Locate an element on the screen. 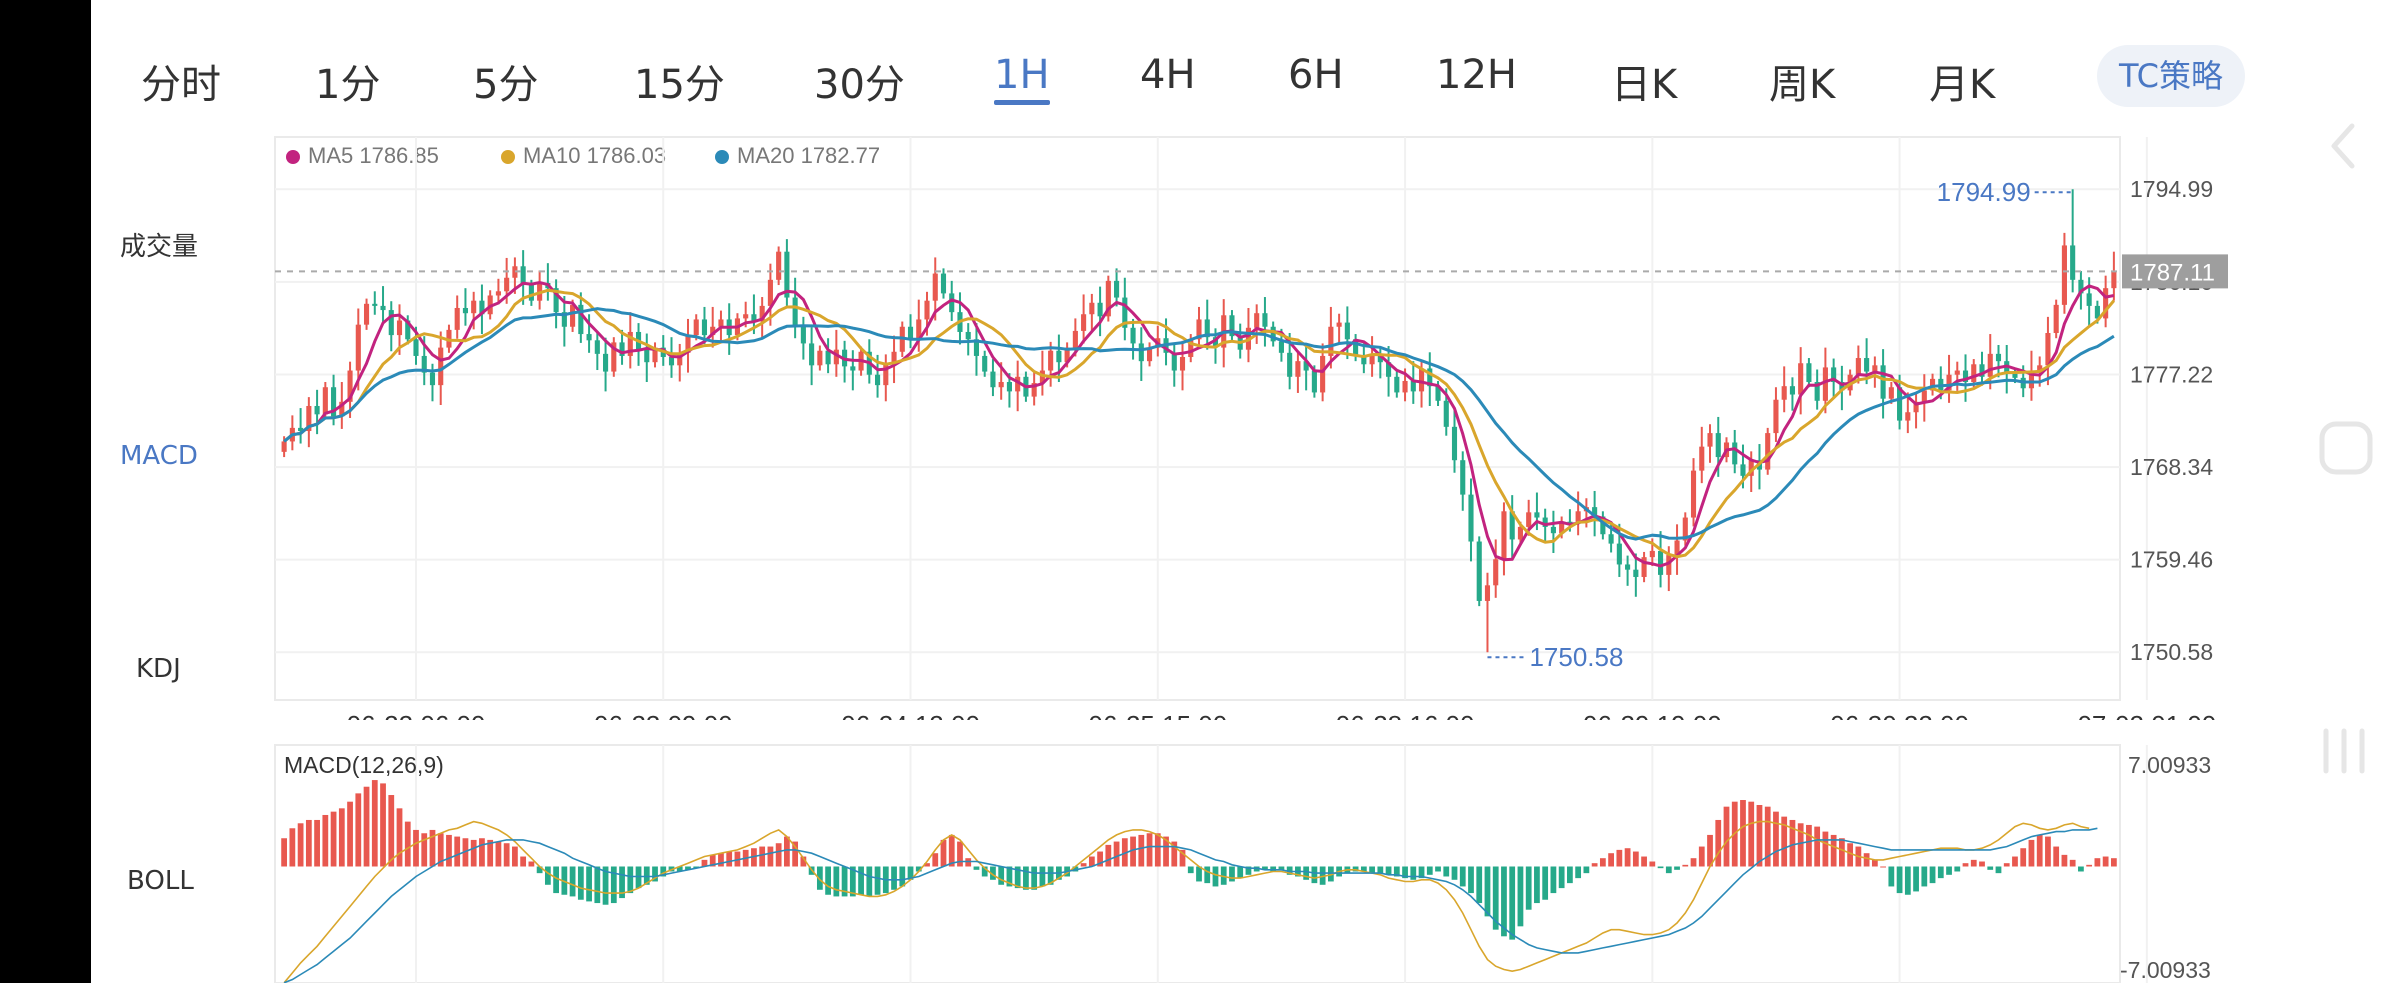 The image size is (2400, 983). tab-5min: 5分 is located at coordinates (506, 85).